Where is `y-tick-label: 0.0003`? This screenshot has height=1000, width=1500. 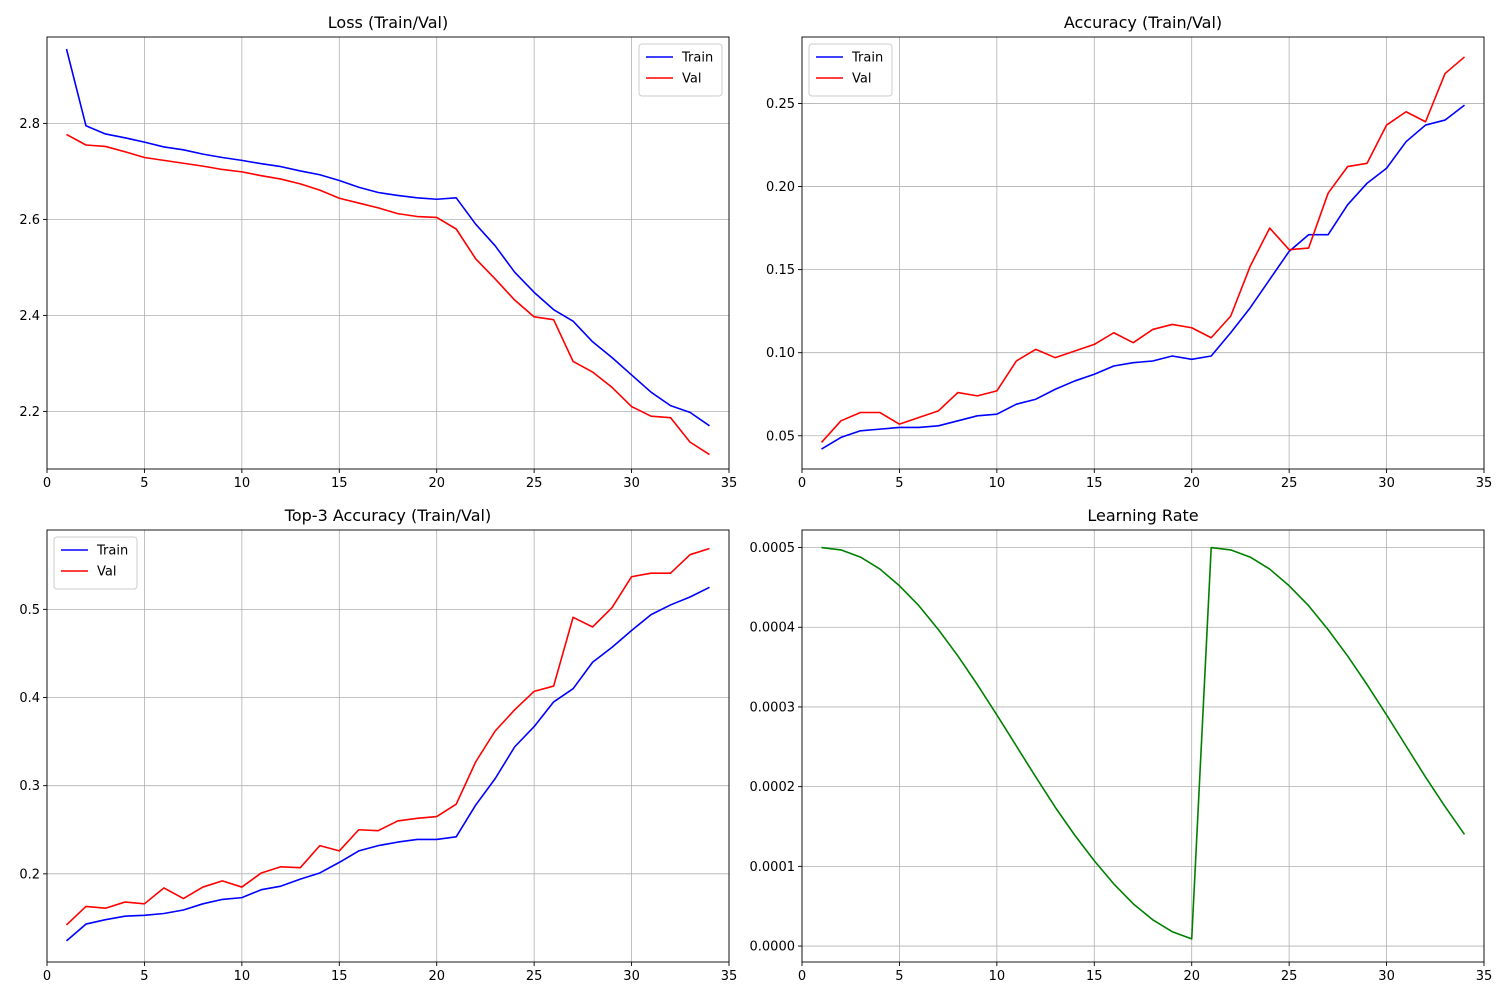
y-tick-label: 0.0003 is located at coordinates (773, 707).